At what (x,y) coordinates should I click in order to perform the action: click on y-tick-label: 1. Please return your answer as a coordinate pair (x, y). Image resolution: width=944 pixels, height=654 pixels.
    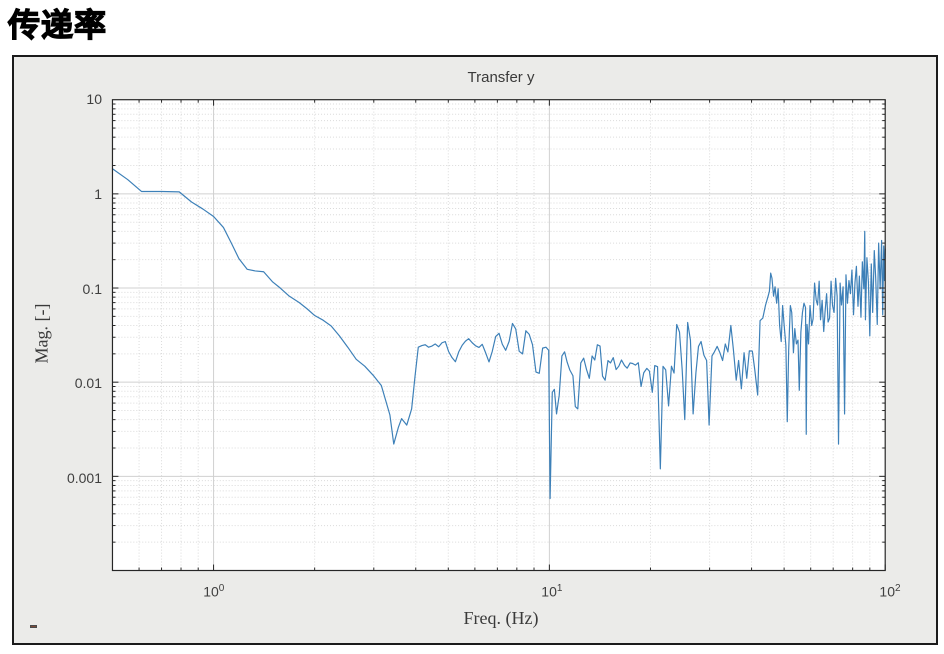
    Looking at the image, I should click on (98, 193).